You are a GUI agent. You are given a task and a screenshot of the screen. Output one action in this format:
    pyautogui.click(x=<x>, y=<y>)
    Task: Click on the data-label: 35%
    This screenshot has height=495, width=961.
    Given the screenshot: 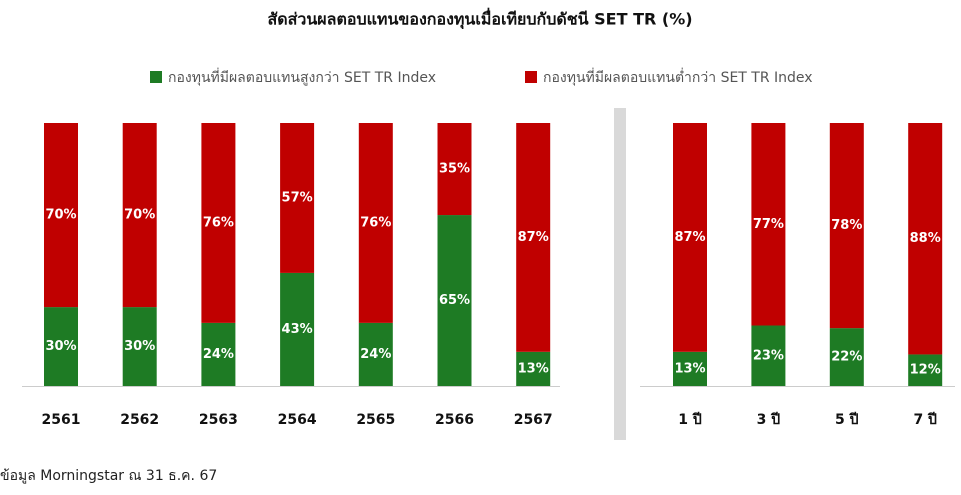 What is the action you would take?
    pyautogui.click(x=454, y=169)
    